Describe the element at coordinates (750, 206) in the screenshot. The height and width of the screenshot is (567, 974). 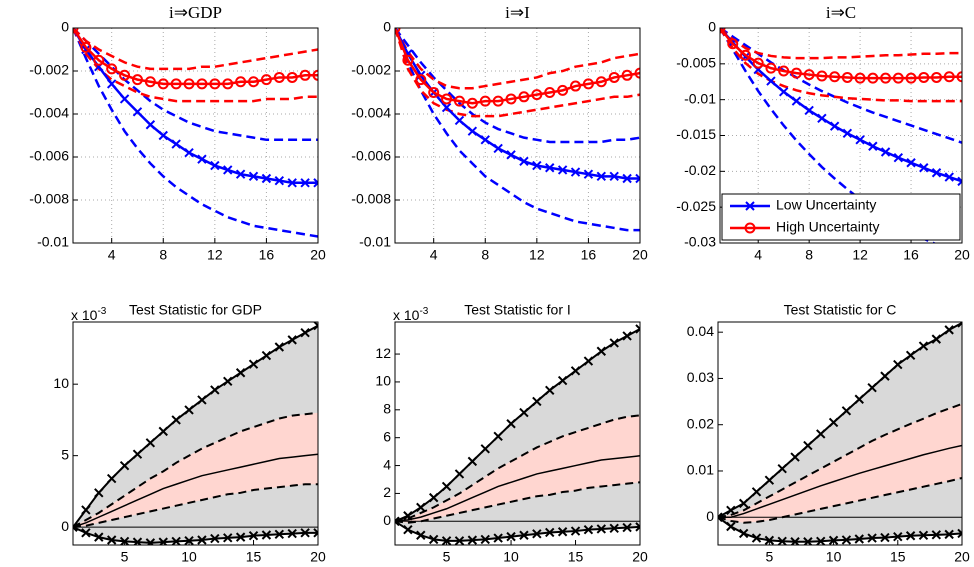
I see `legend-marker` at that location.